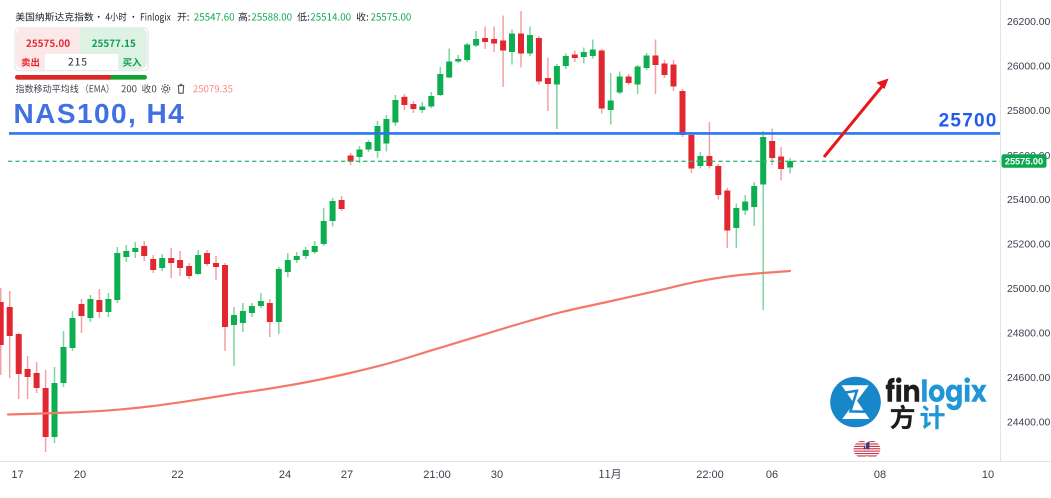 This screenshot has height=498, width=1051. What do you see at coordinates (1029, 200) in the screenshot?
I see `svg-text: 25400.00` at bounding box center [1029, 200].